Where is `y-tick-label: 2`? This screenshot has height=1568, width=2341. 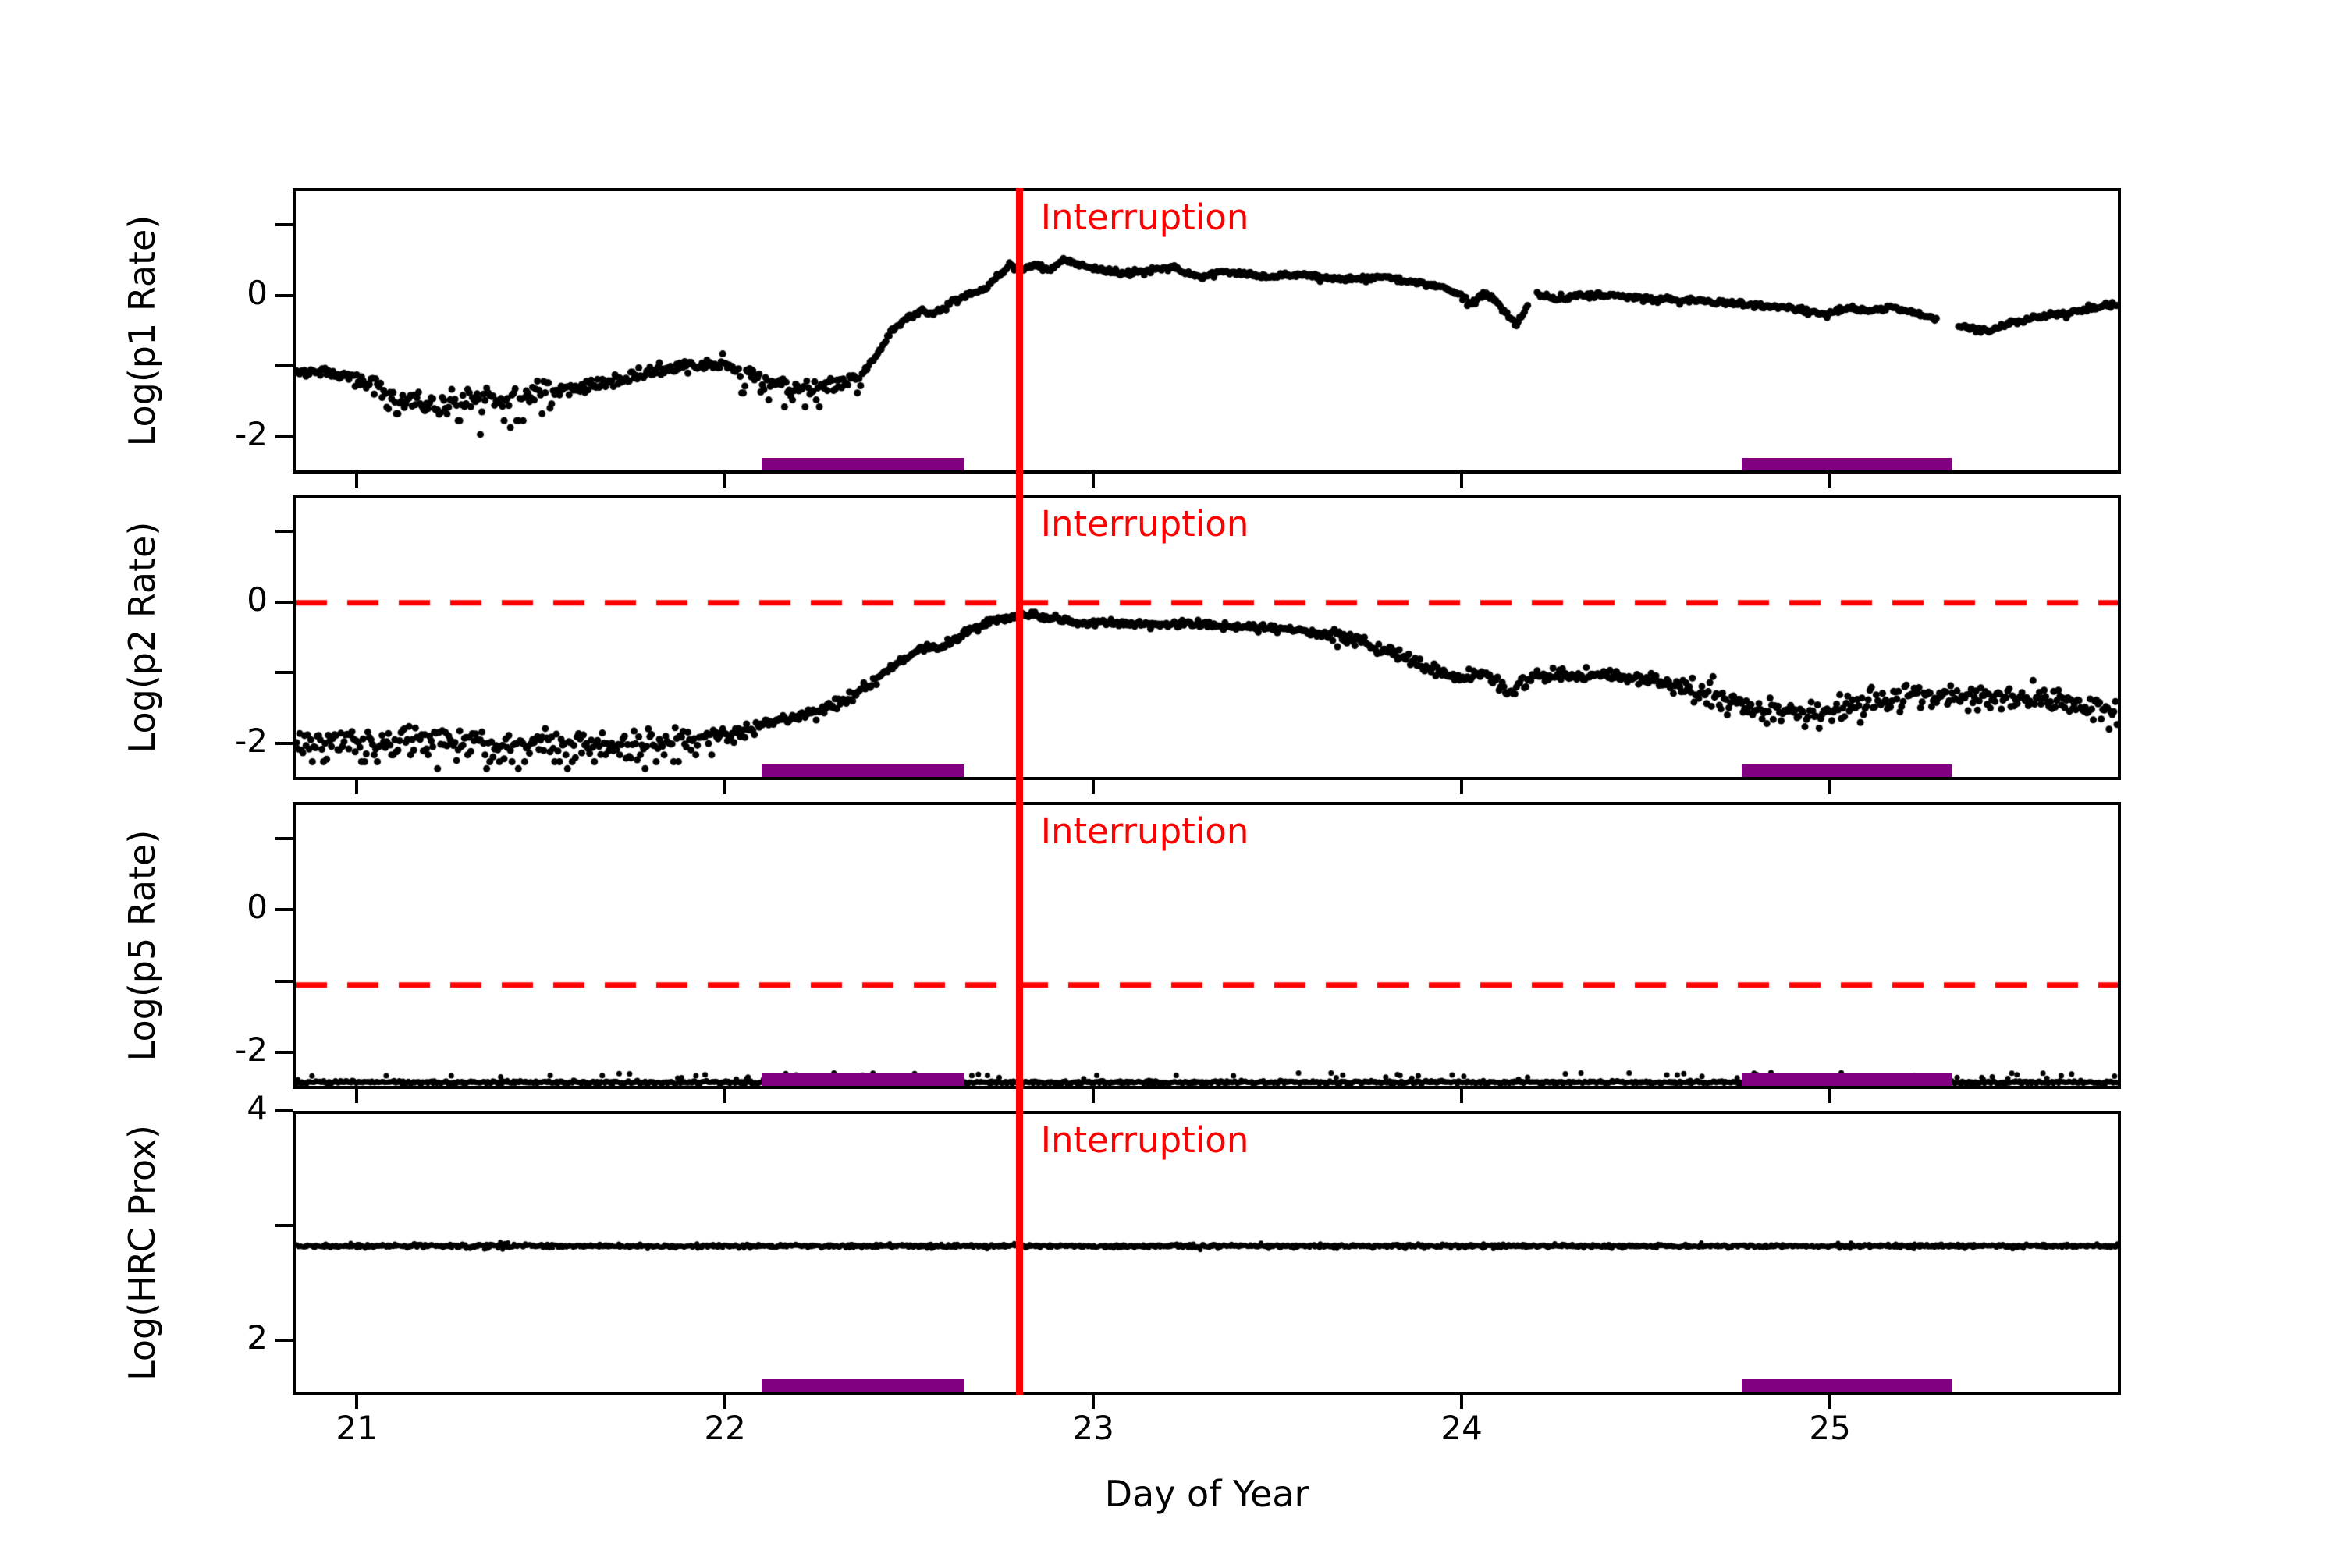
y-tick-label: 2 is located at coordinates (257, 1338).